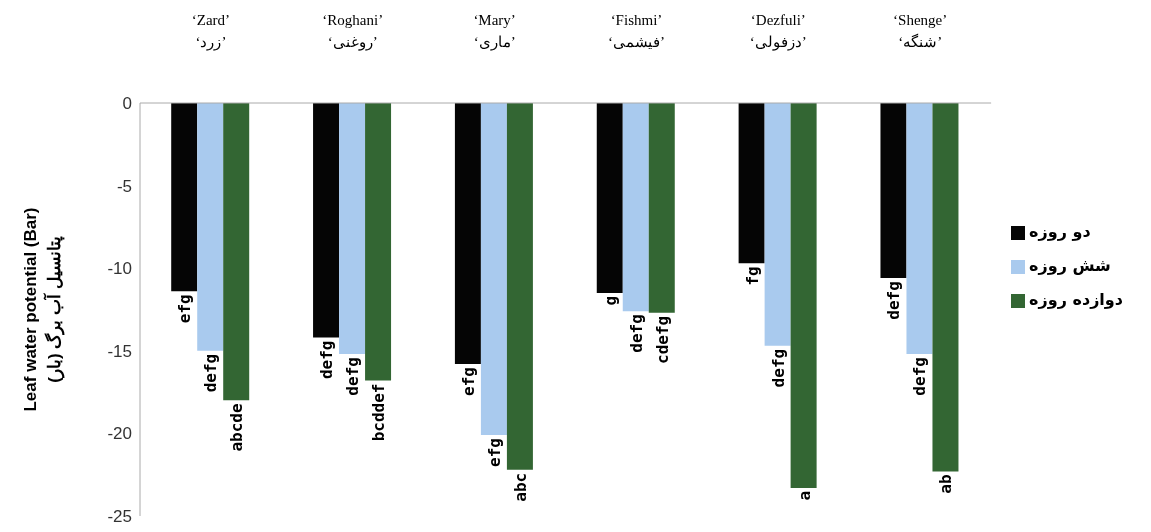 This screenshot has height=532, width=1151. What do you see at coordinates (119, 269) in the screenshot?
I see `y-tick-label: -10` at bounding box center [119, 269].